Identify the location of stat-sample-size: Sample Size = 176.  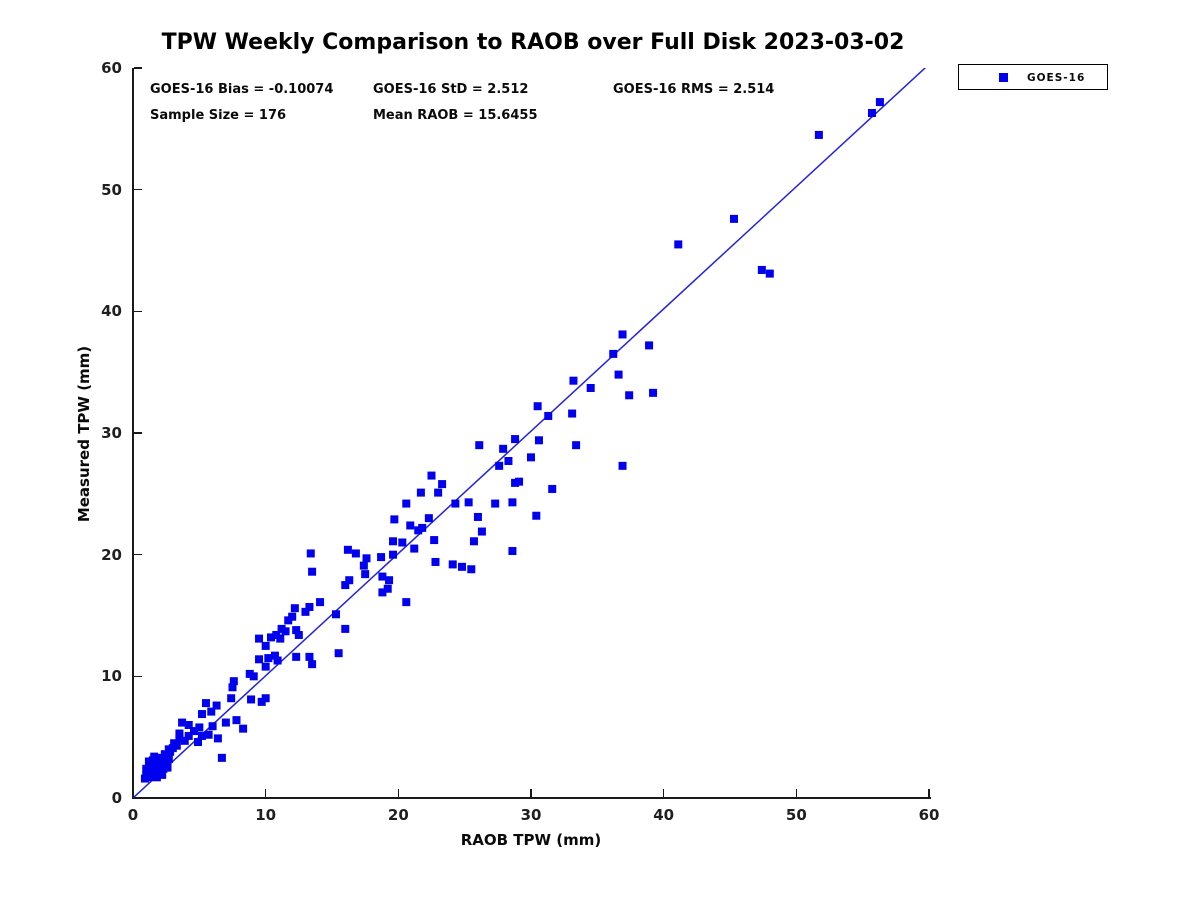
(218, 115).